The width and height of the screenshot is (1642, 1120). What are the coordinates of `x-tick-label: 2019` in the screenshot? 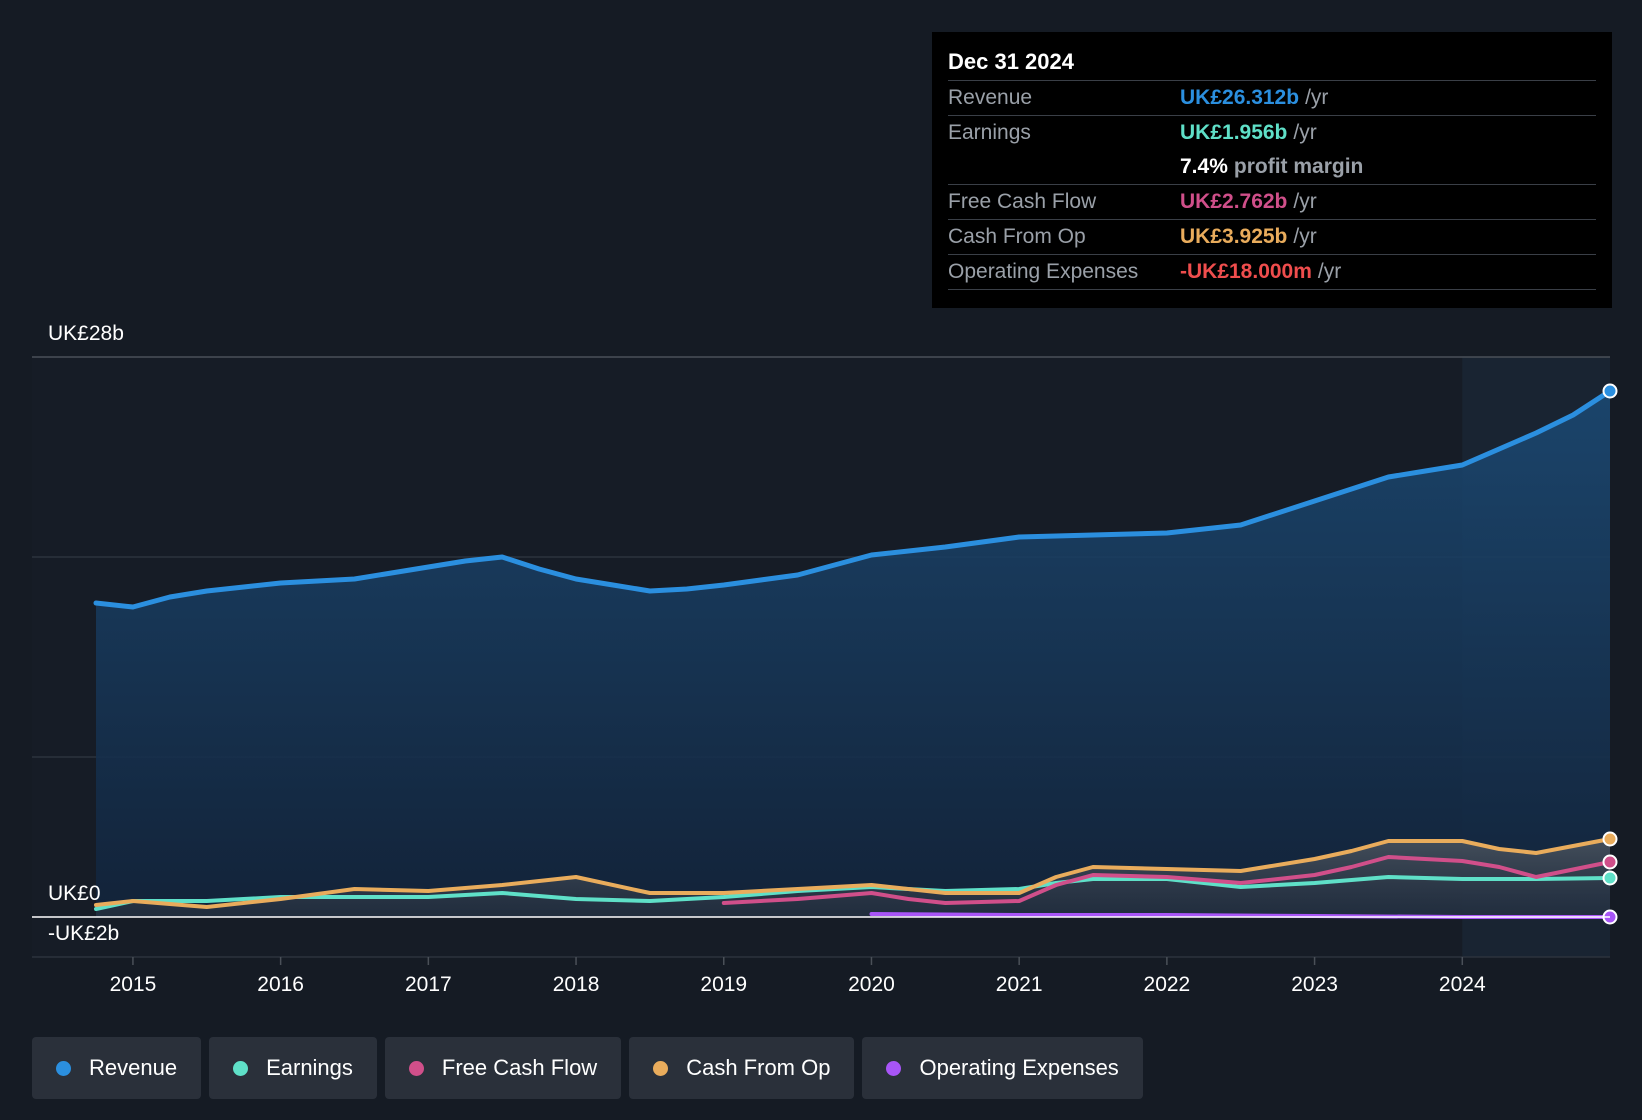 It's located at (723, 984).